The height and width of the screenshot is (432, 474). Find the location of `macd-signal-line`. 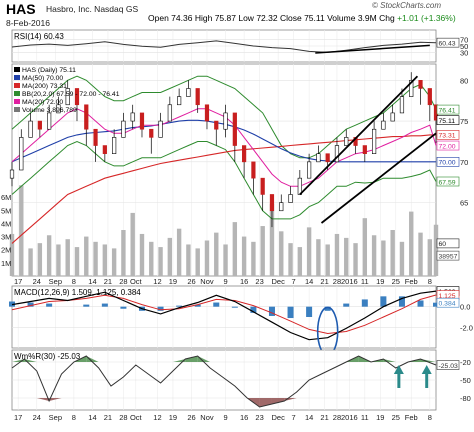

macd-signal-line is located at coordinates (224, 314).